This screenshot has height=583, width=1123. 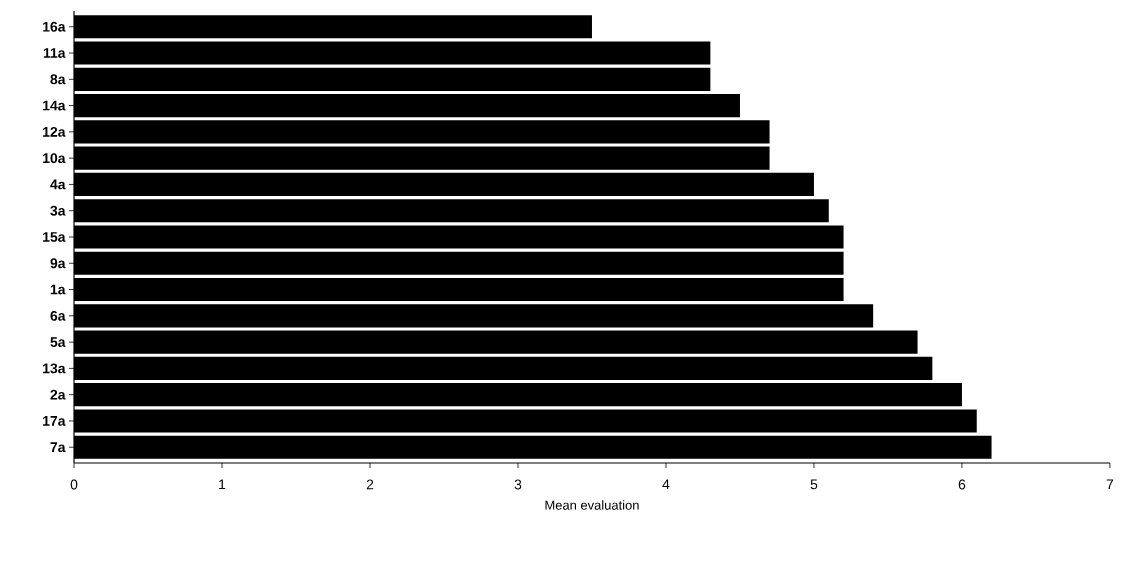 What do you see at coordinates (666, 484) in the screenshot?
I see `x-tick-label: 4` at bounding box center [666, 484].